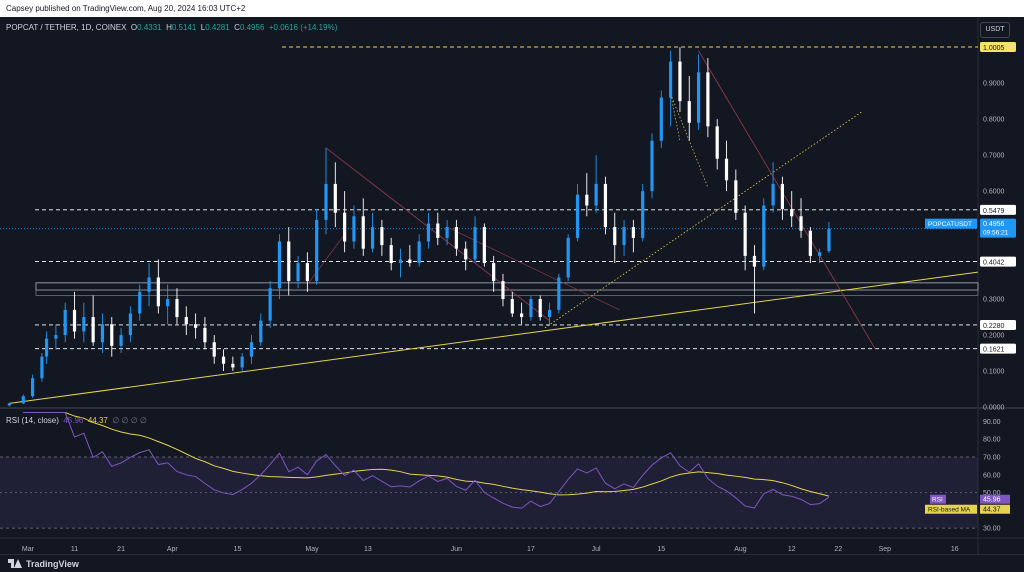 The image size is (1024, 572). What do you see at coordinates (507, 292) in the screenshot?
I see `range-box-inner` at bounding box center [507, 292].